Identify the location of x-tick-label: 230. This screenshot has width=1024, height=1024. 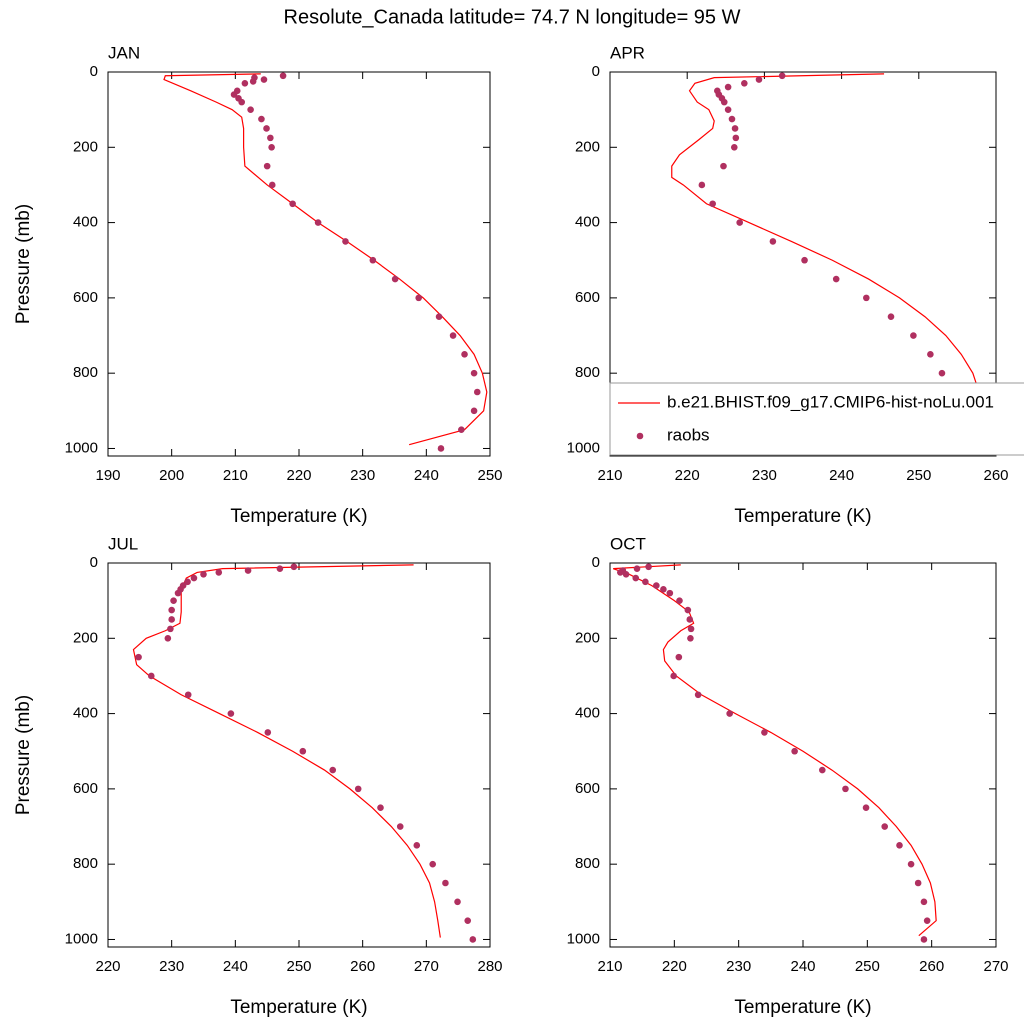
(362, 475).